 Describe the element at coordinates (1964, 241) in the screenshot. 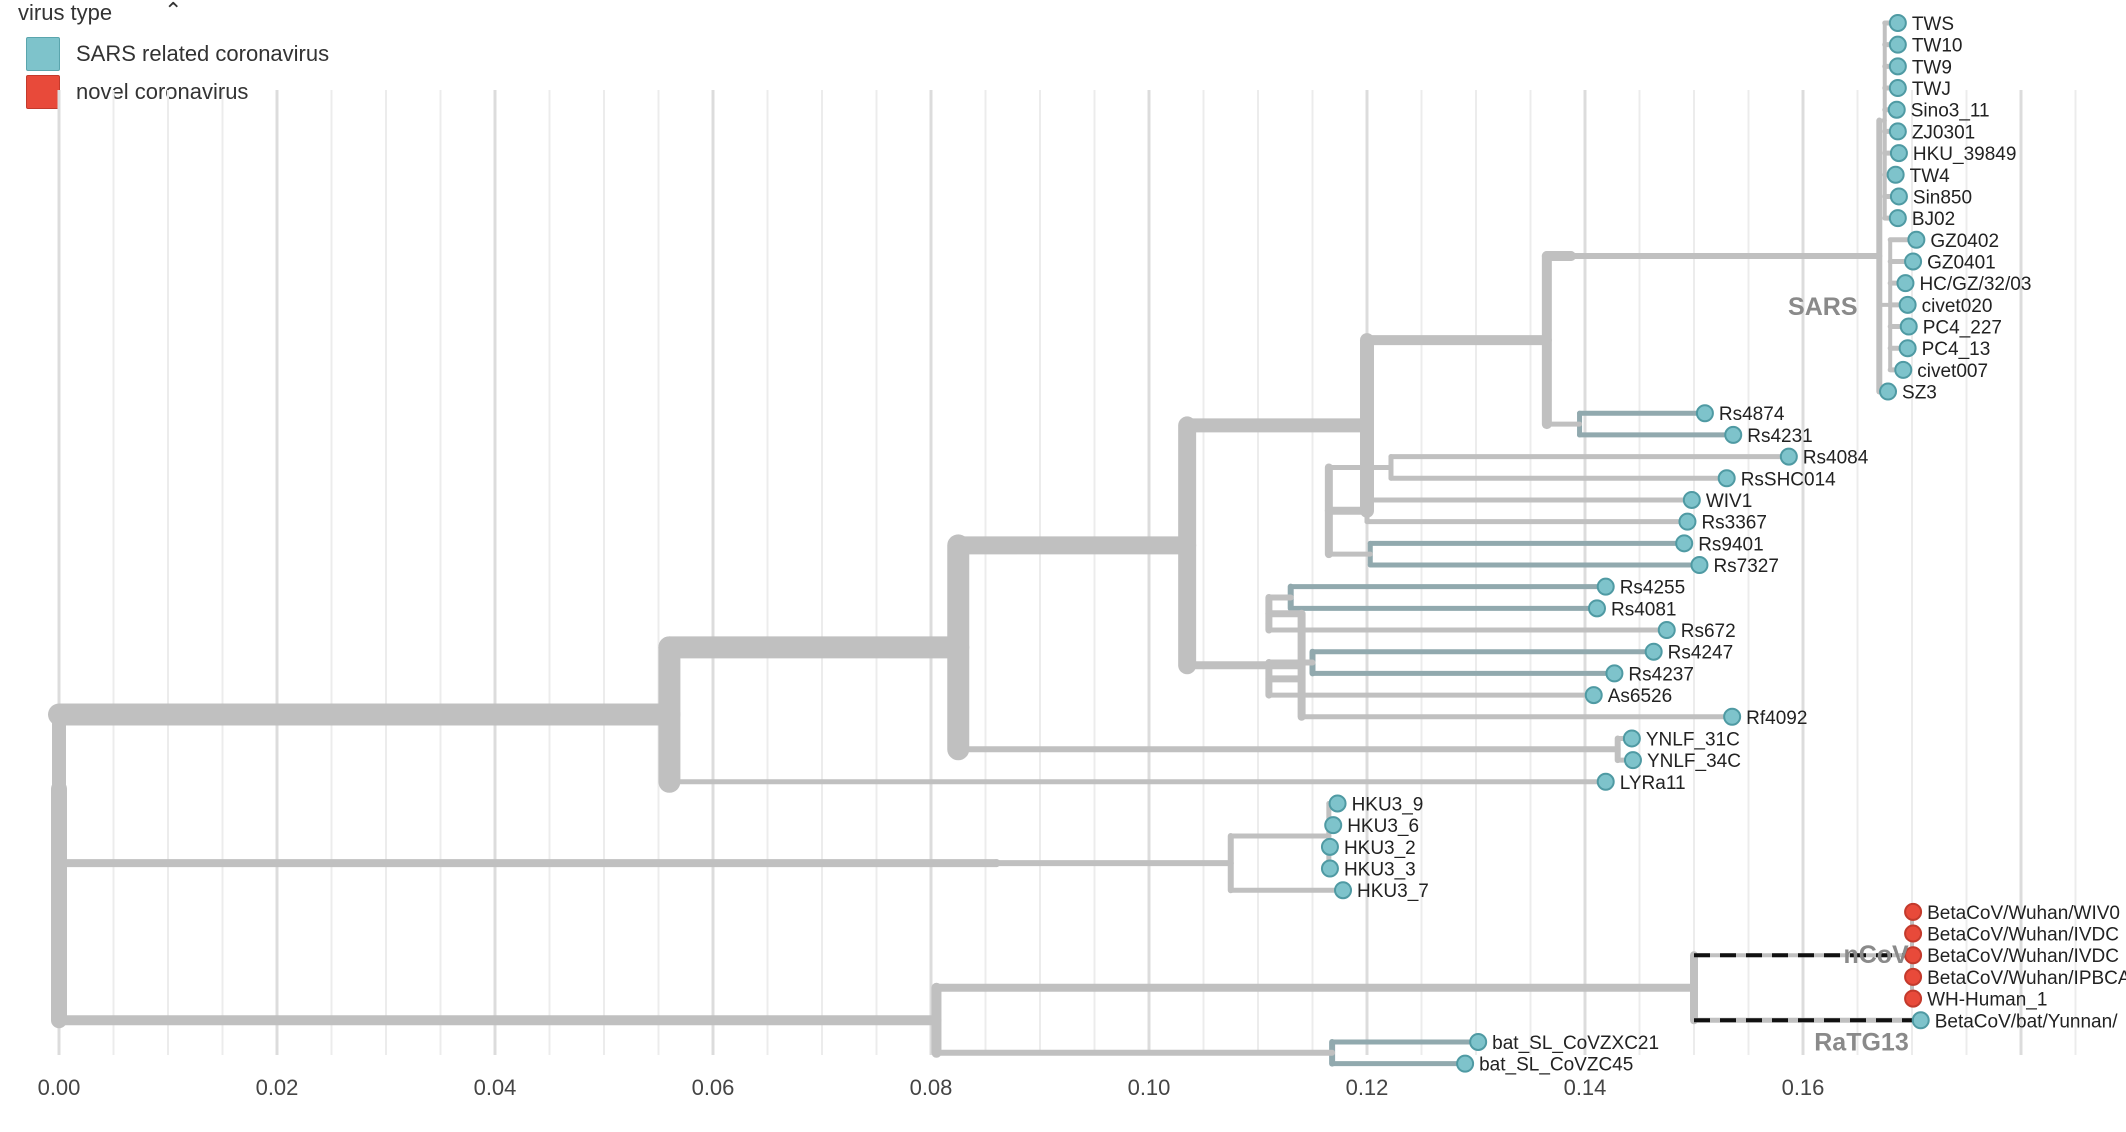

I see `tip-label: GZ0402` at that location.